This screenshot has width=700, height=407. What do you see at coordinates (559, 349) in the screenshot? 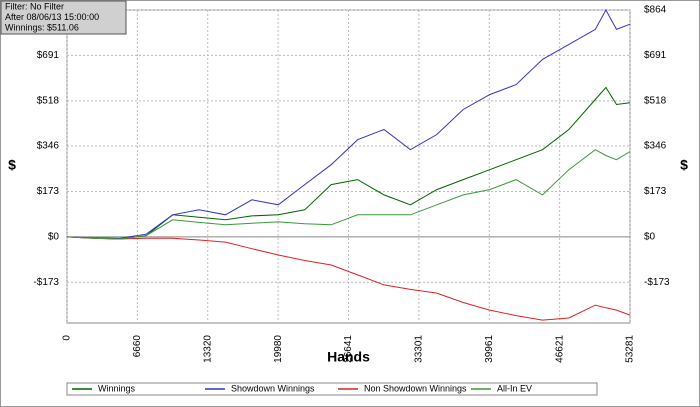
I see `x-tick-label: 46621` at bounding box center [559, 349].